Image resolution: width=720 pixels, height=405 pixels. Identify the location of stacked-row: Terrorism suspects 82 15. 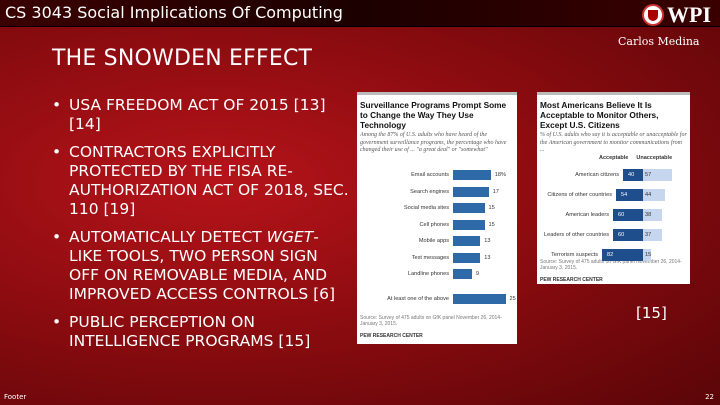
(594, 255).